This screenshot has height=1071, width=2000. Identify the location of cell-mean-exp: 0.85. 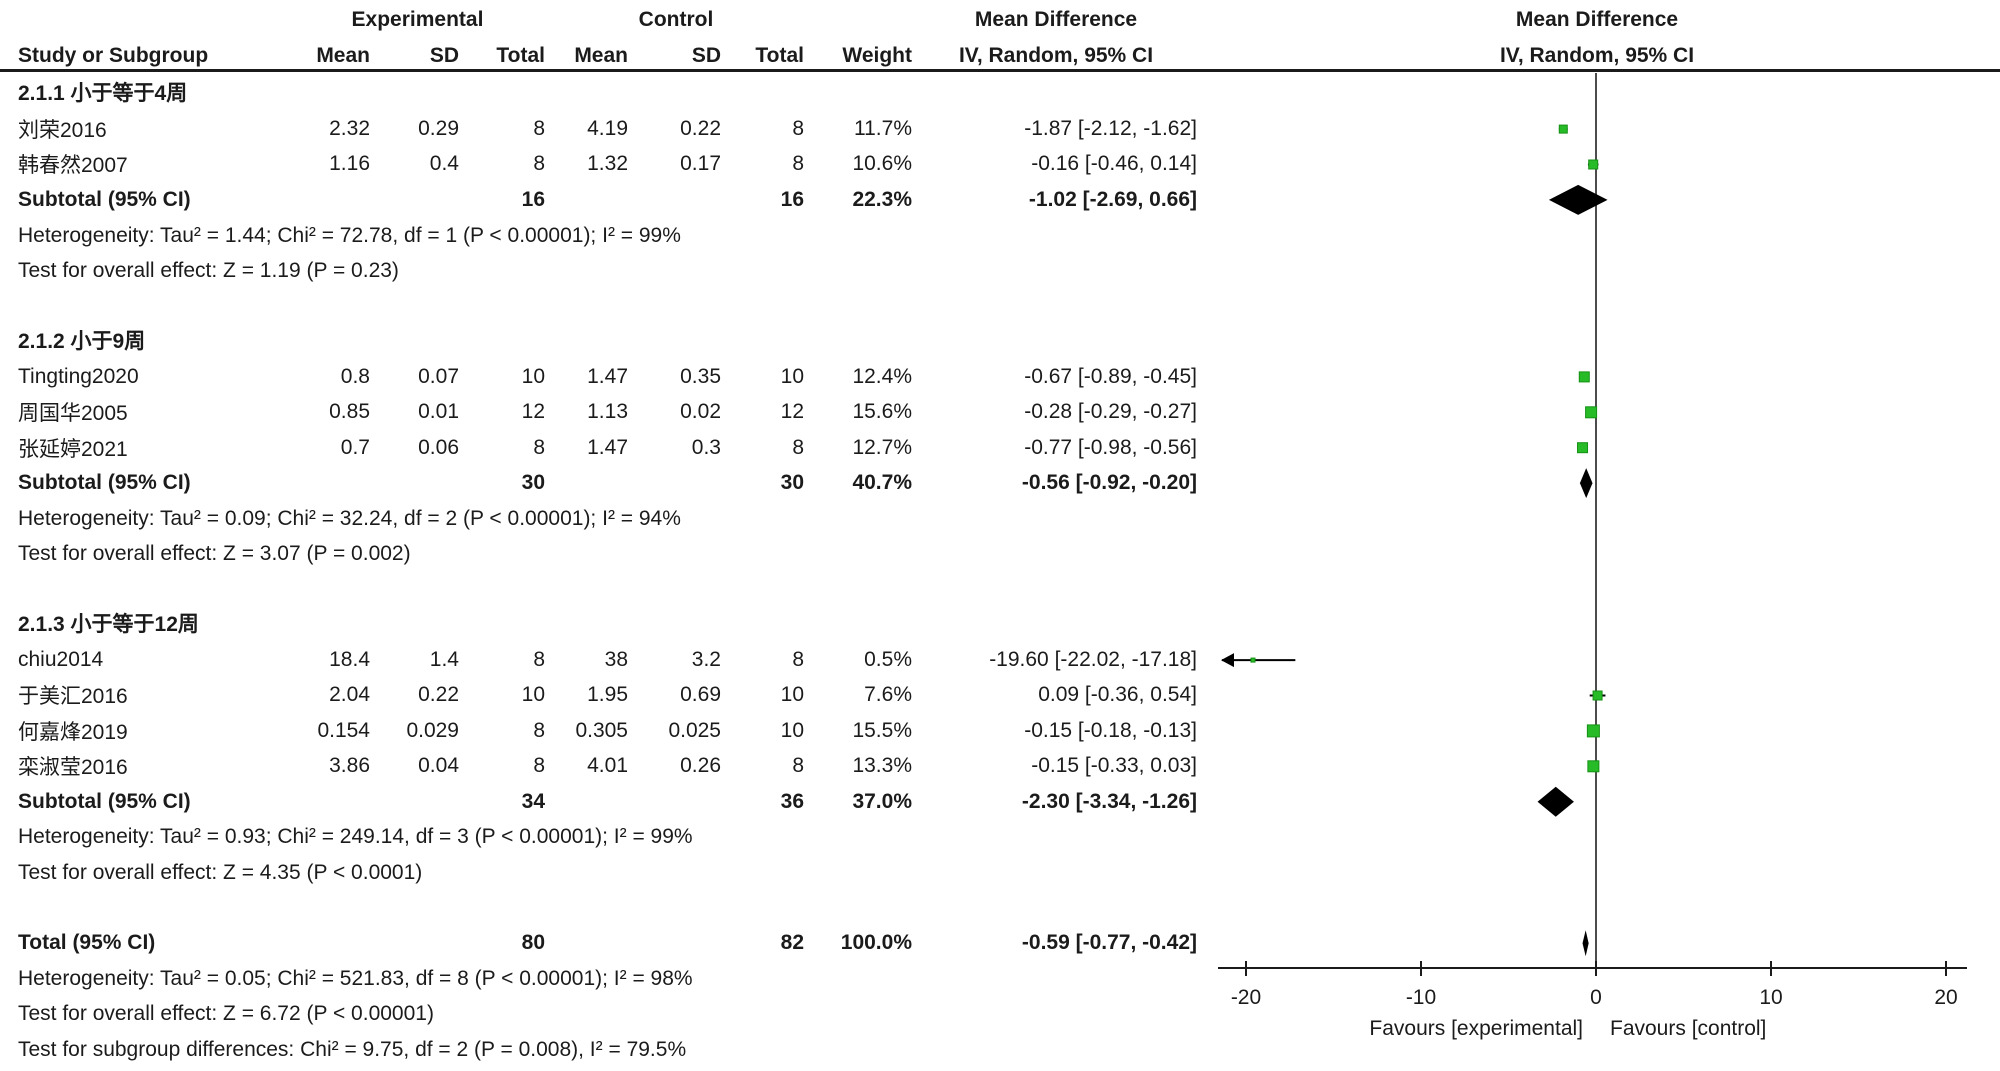
(349, 412).